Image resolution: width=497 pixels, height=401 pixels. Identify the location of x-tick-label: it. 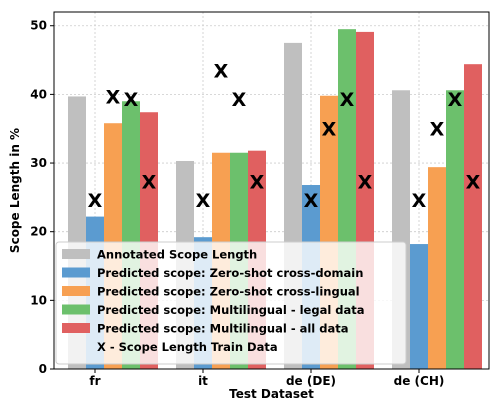
(203, 381).